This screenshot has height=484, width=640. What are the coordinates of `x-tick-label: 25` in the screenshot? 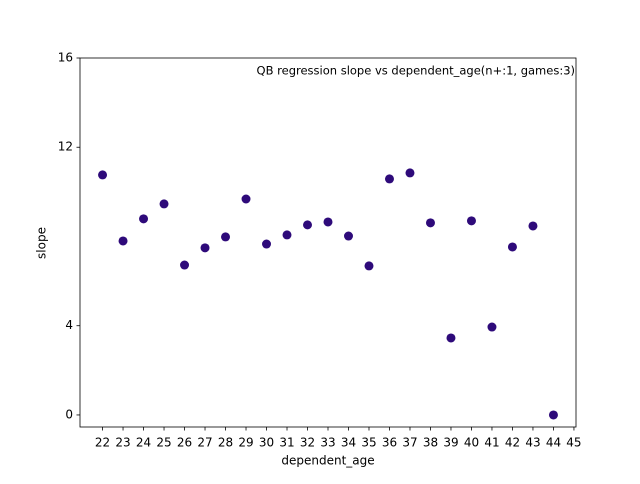 It's located at (163, 443).